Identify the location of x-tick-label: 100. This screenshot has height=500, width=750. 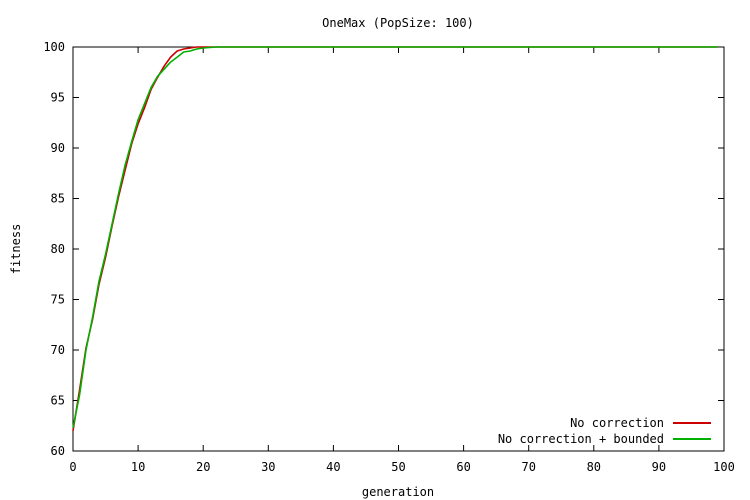
(724, 467).